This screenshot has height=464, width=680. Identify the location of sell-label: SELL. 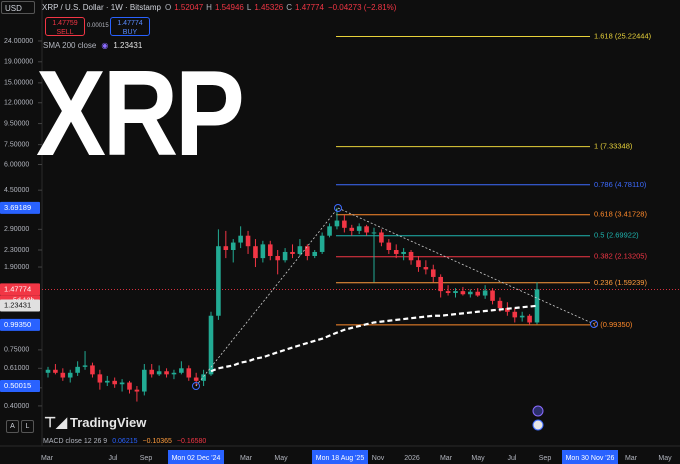
(65, 32).